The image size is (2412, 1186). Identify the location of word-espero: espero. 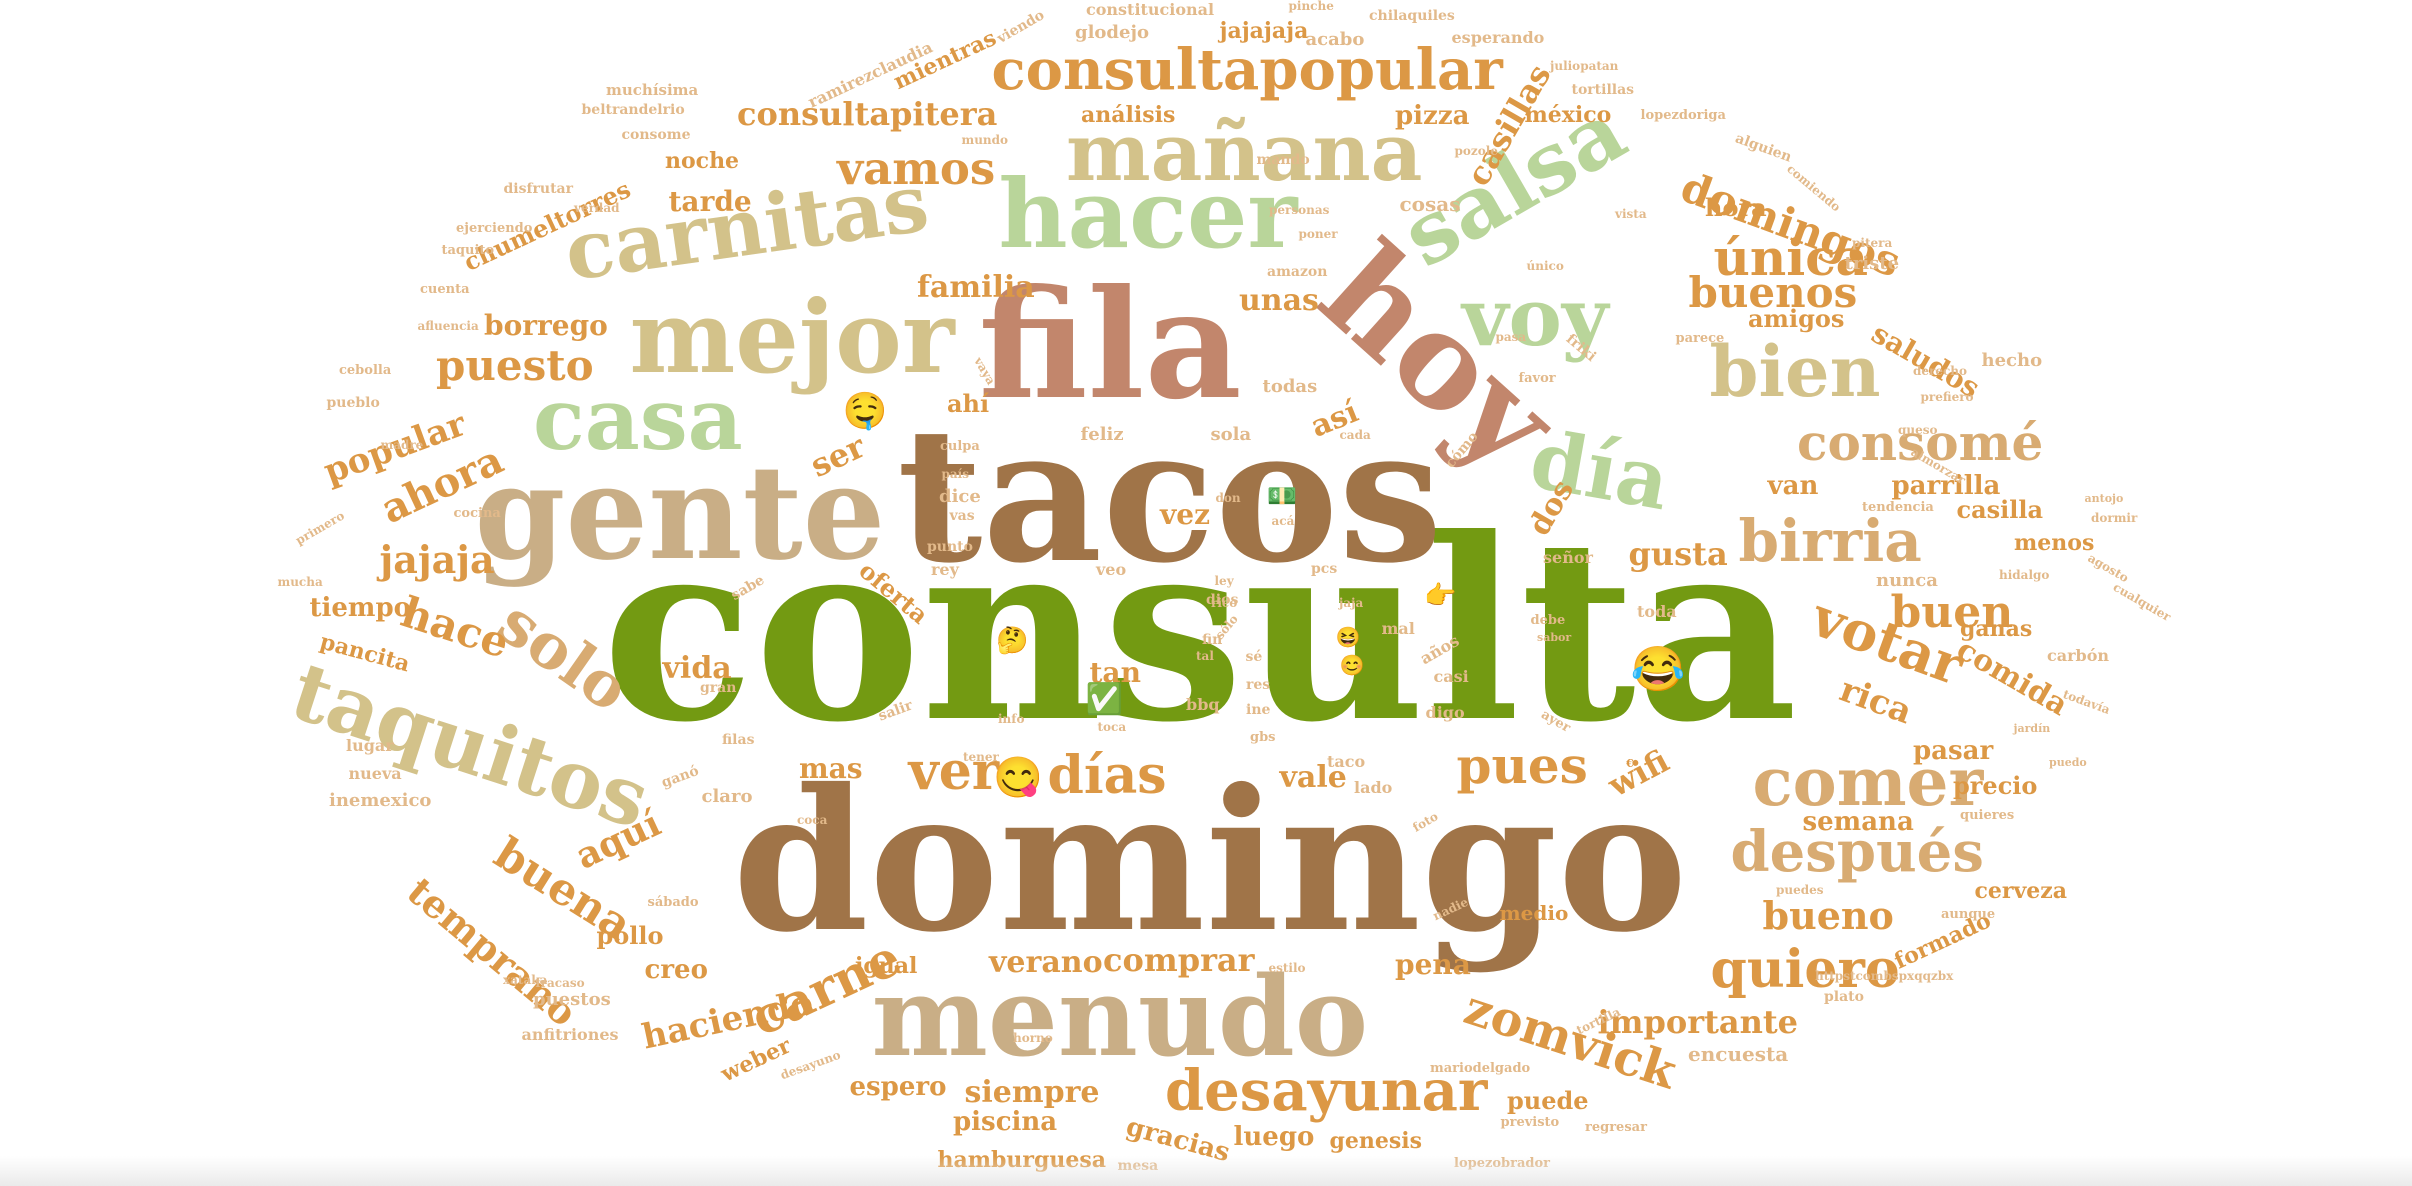
(898, 1087).